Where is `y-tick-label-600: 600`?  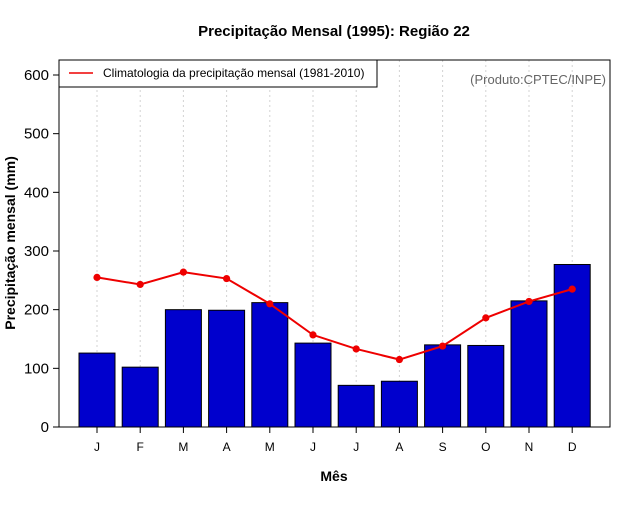 y-tick-label-600: 600 is located at coordinates (36, 75).